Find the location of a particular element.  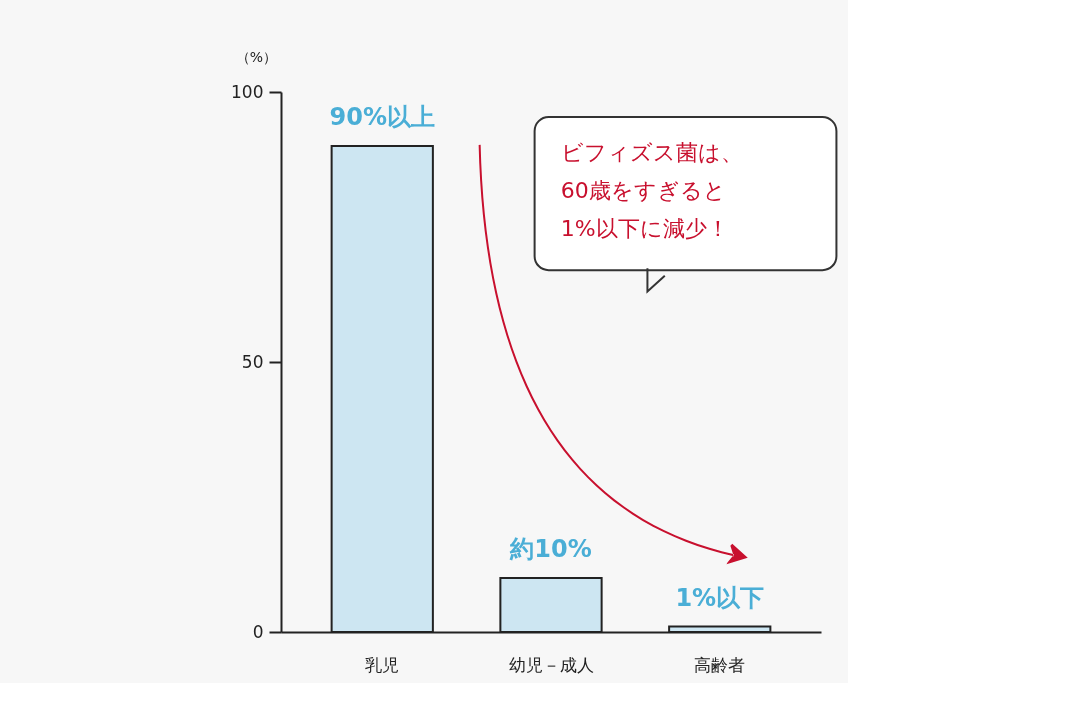

annotation: ビフィズス菌は、 60歳をすぎると 1%以下に減少！ is located at coordinates (651, 191).